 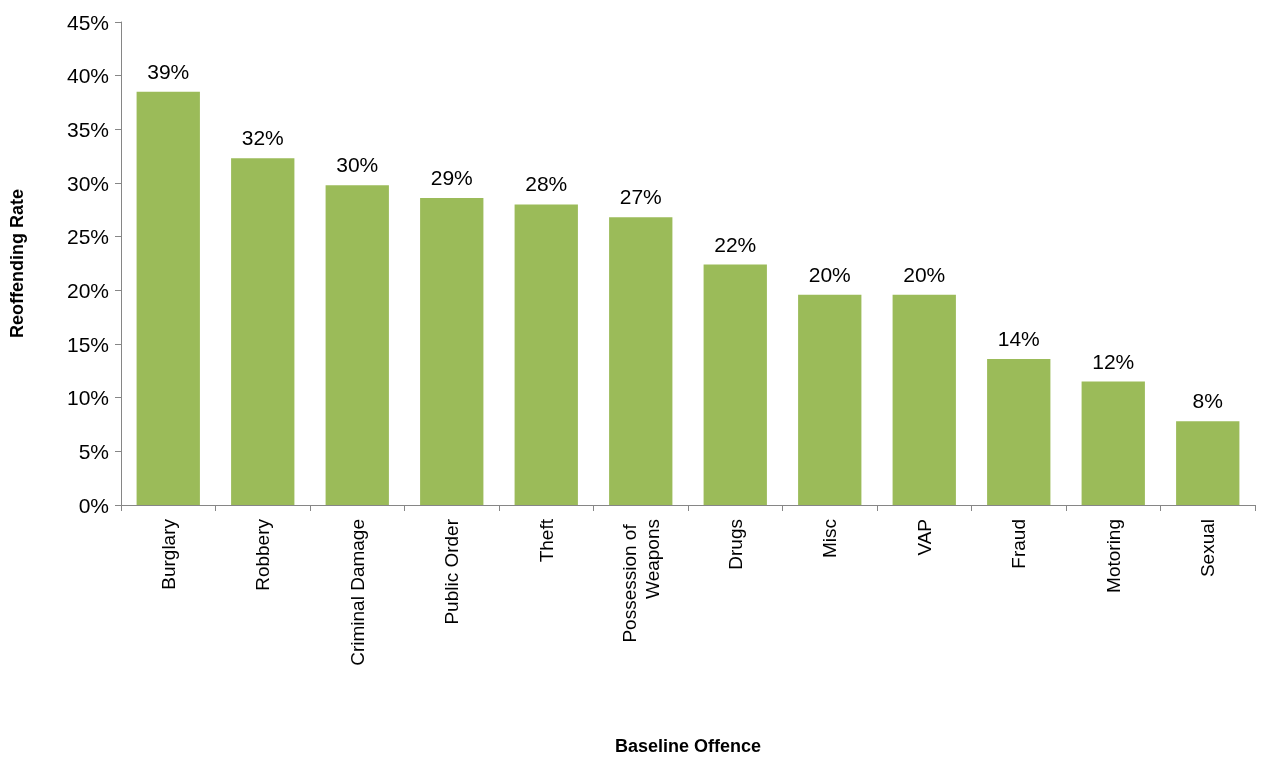 I want to click on x-tick-label: VAP, so click(x=924, y=537).